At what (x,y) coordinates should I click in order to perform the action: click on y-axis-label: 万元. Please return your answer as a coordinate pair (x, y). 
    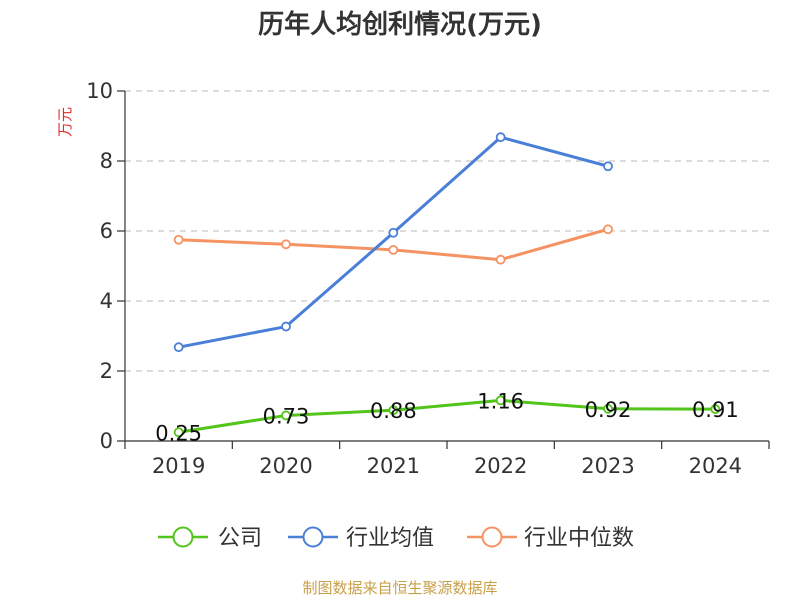
    Looking at the image, I should click on (65, 122).